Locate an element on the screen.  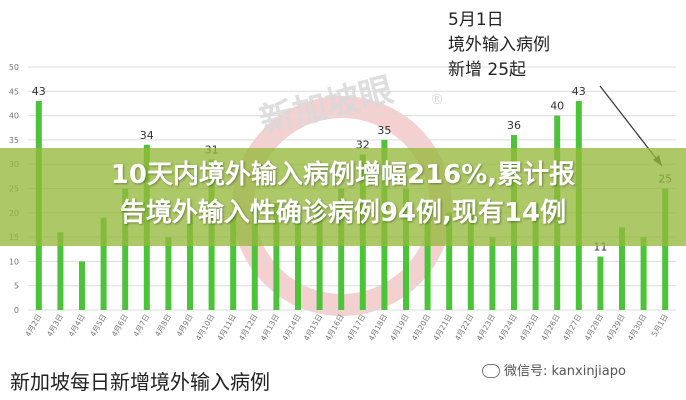
x-tick-label: 4月13日 is located at coordinates (270, 328).